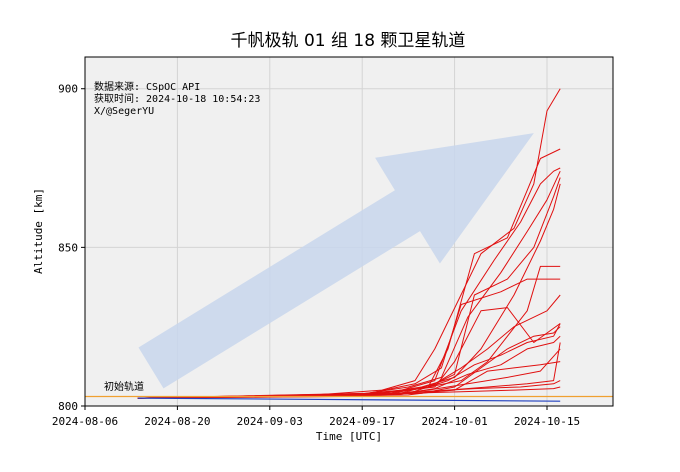  What do you see at coordinates (85, 421) in the screenshot?
I see `x-tick-label: 2024-08-06` at bounding box center [85, 421].